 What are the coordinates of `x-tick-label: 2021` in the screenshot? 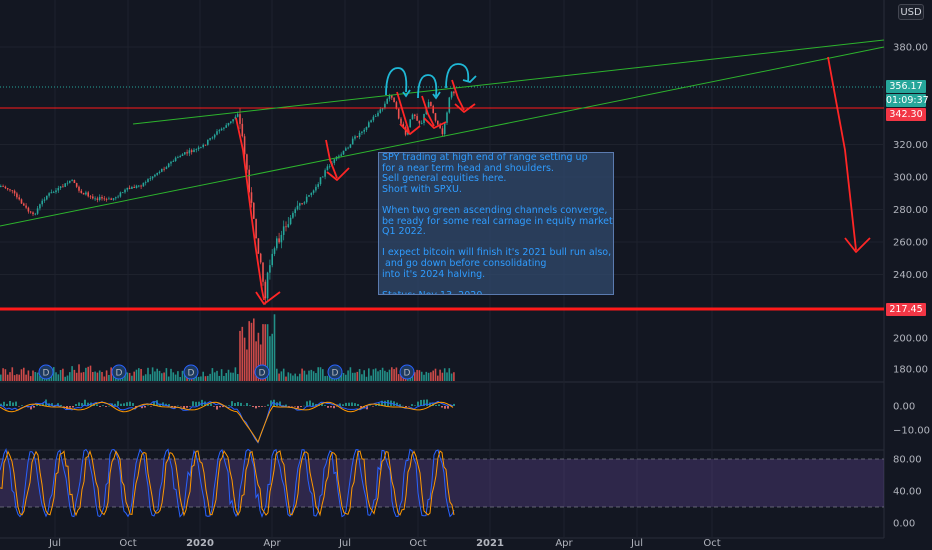 It's located at (490, 543).